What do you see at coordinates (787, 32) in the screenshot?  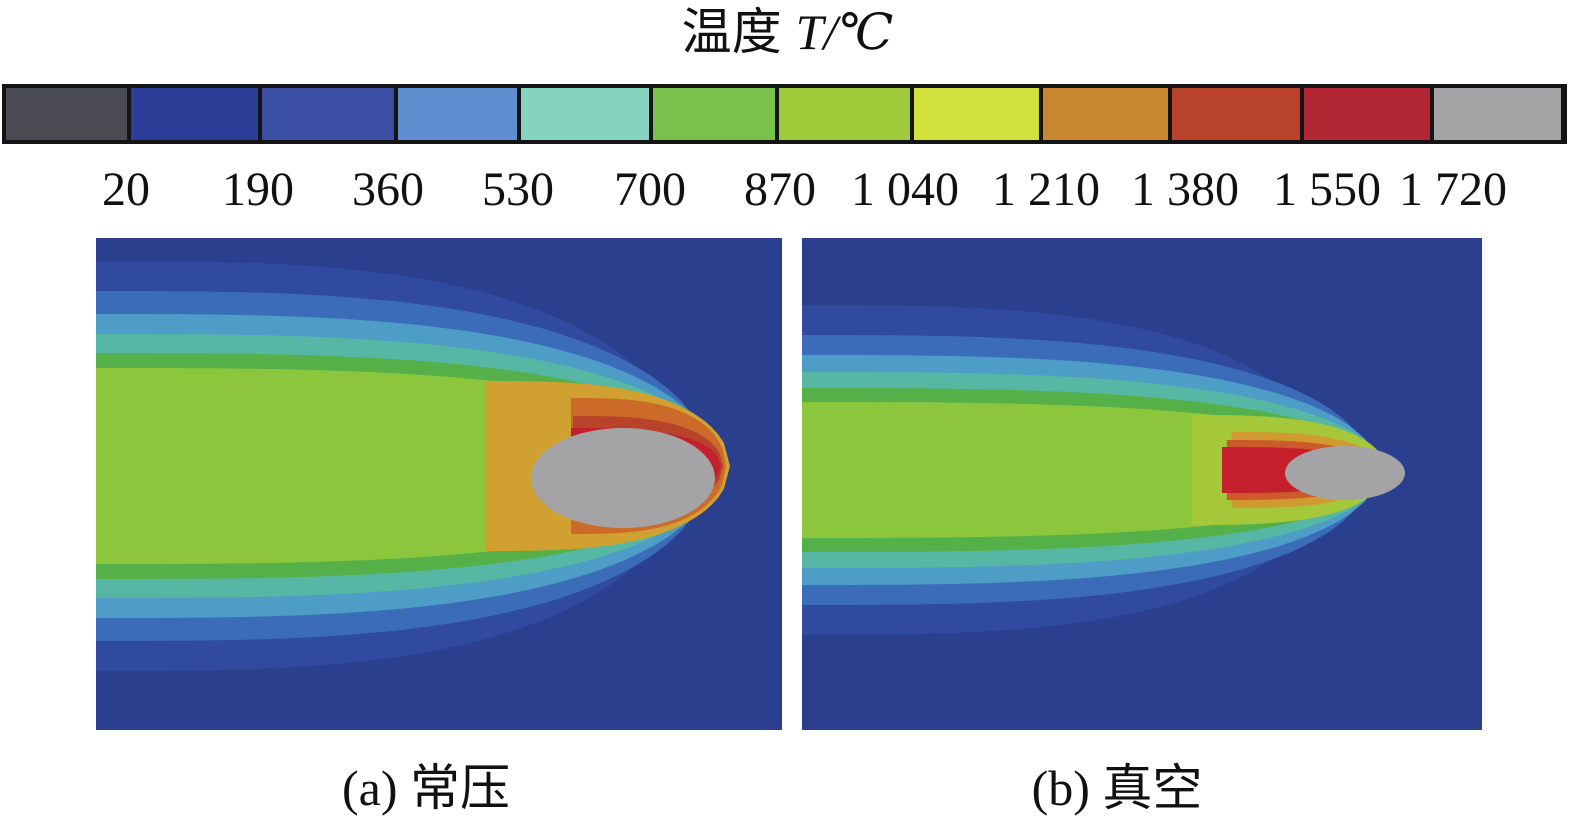 I see `legend-title: 温度 T/℃` at bounding box center [787, 32].